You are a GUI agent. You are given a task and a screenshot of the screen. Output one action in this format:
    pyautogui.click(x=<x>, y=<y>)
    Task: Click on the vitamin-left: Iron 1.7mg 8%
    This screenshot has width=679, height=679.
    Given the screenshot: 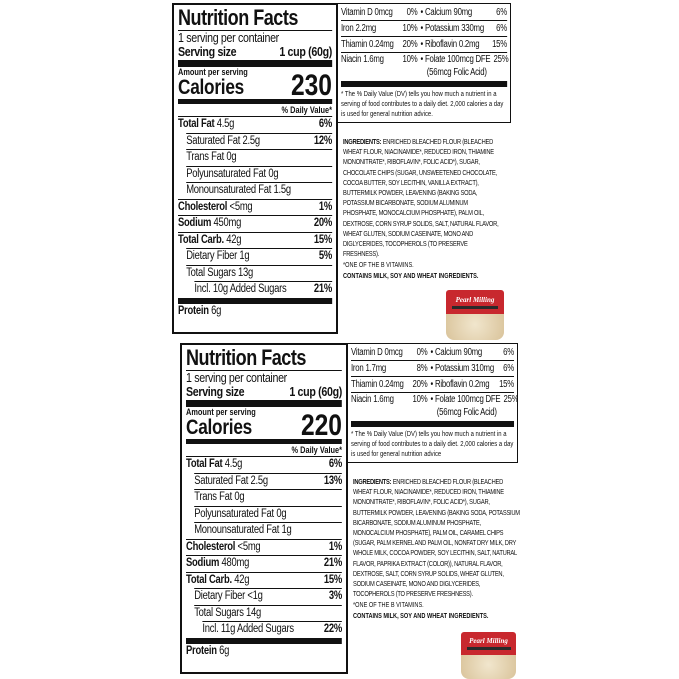 What is the action you would take?
    pyautogui.click(x=391, y=368)
    